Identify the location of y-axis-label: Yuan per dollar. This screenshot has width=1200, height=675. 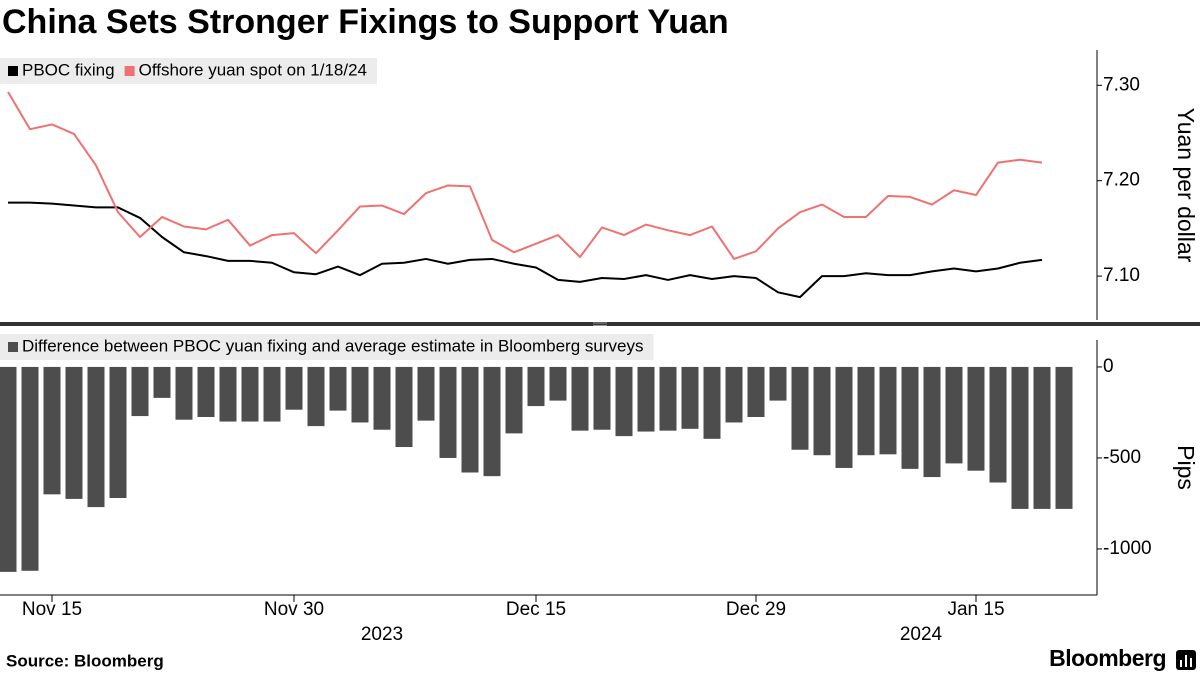
(1186, 185).